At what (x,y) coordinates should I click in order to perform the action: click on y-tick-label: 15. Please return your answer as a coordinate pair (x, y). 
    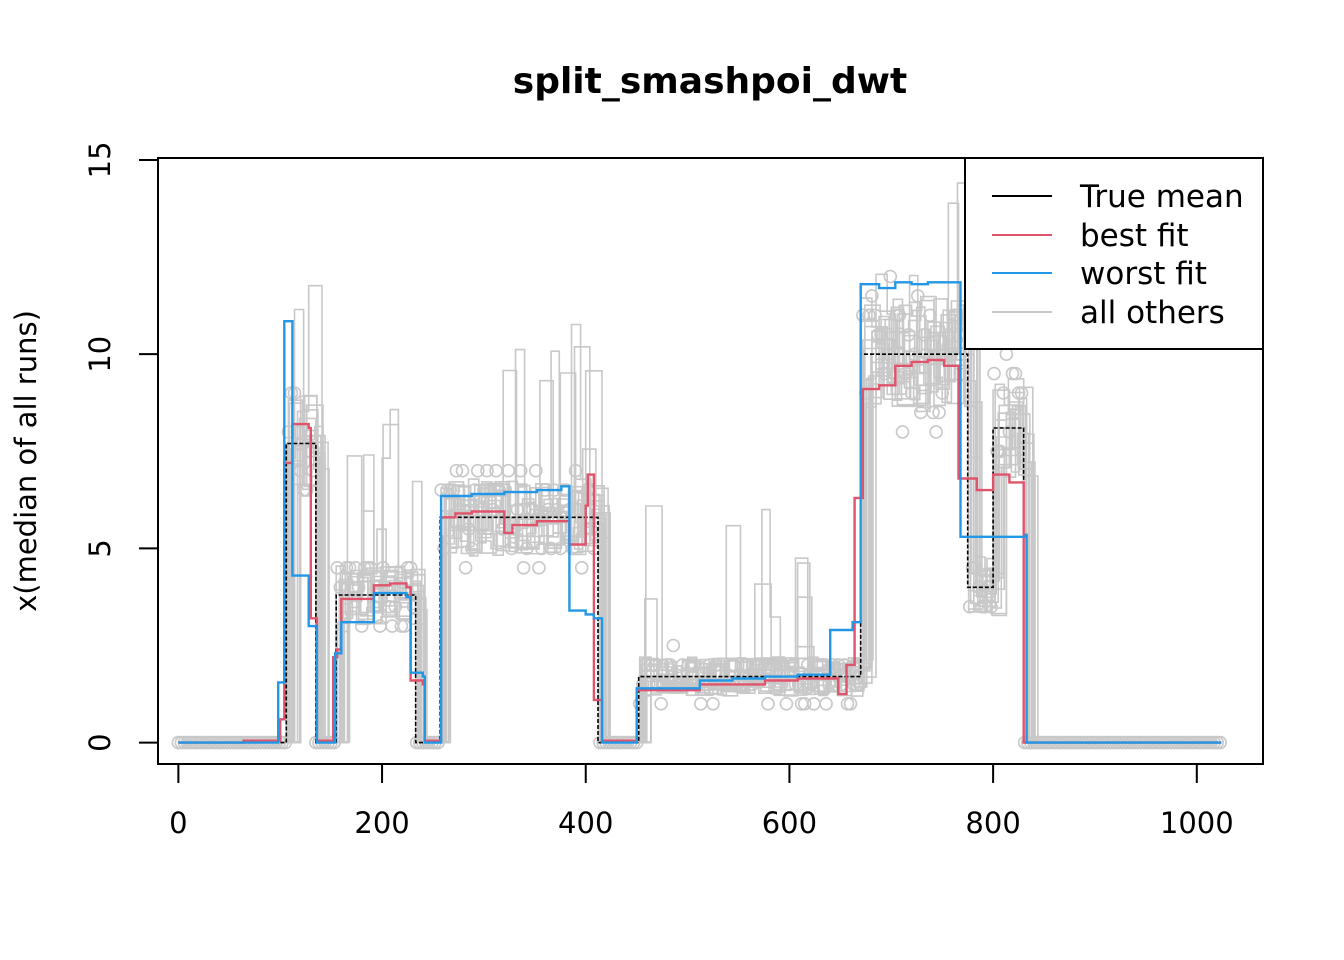
    Looking at the image, I should click on (100, 159).